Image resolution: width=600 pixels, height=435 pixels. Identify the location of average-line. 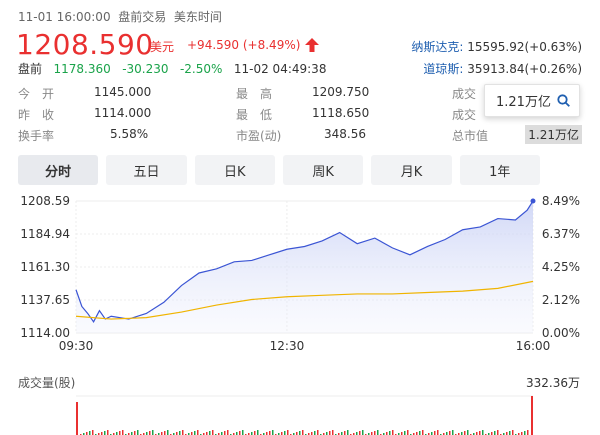
(304, 300).